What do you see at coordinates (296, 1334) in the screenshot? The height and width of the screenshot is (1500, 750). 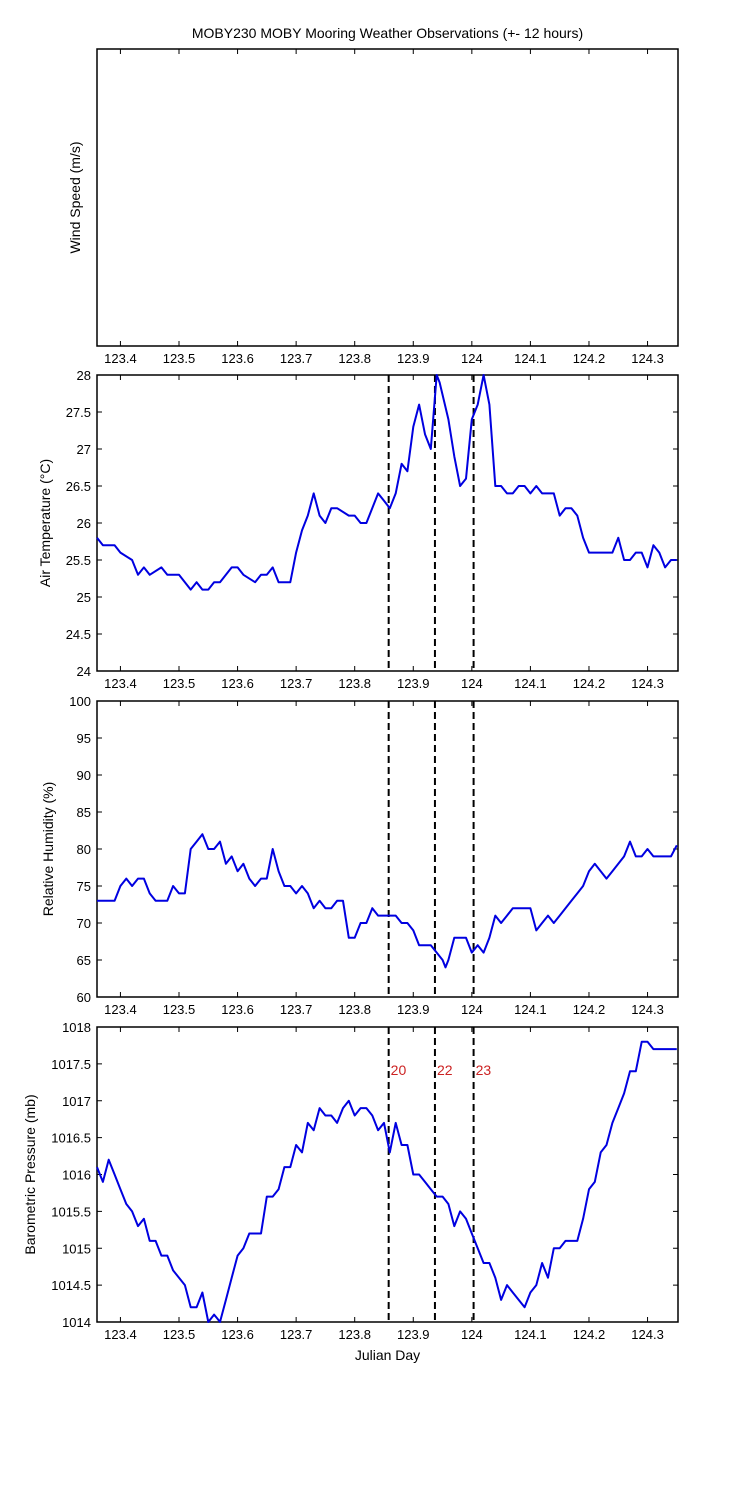 I see `barometric-pressure-x-tick-label: 123.7` at bounding box center [296, 1334].